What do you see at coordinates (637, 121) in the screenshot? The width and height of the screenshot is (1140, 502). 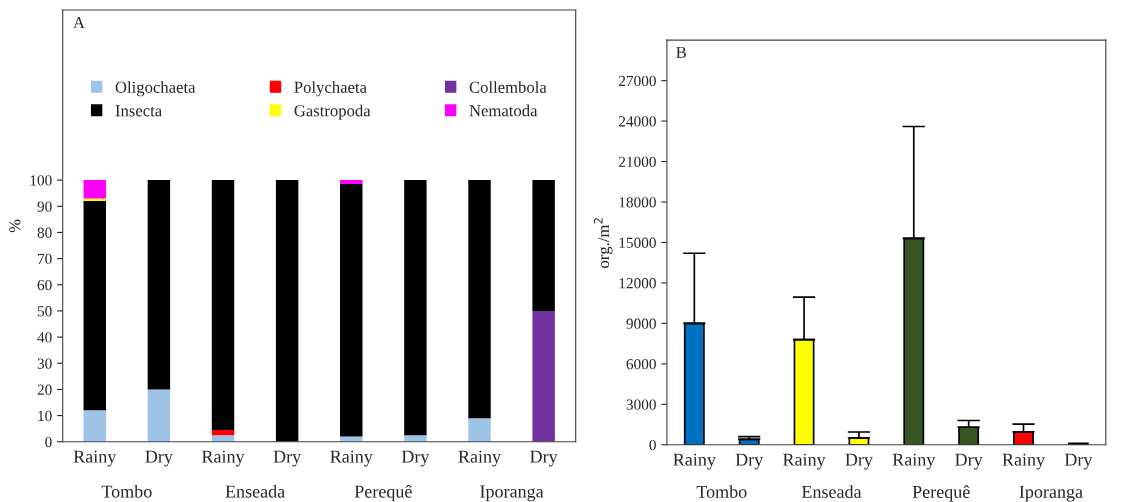 I see `y-tick-label: 24000` at bounding box center [637, 121].